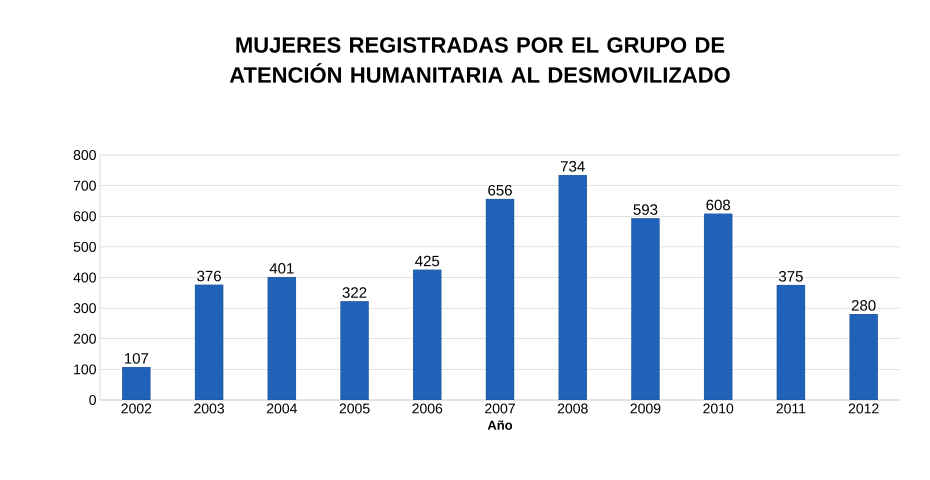  I want to click on y-tick-label: 200, so click(85, 339).